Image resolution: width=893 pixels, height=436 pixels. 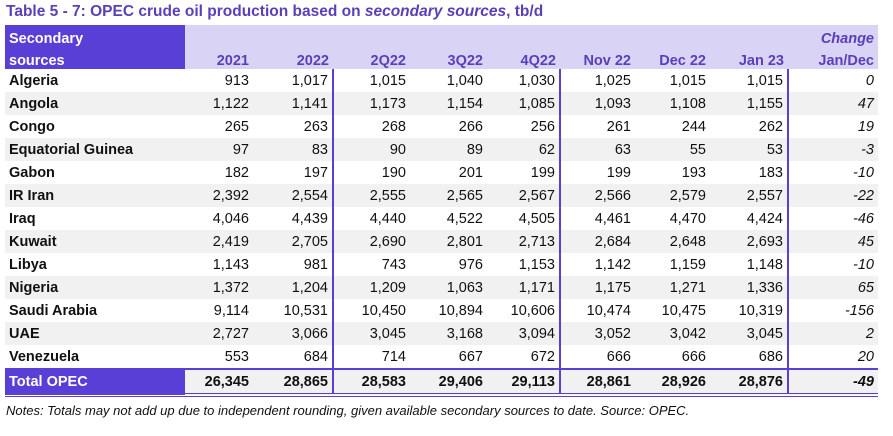 What do you see at coordinates (863, 264) in the screenshot?
I see `change-cell: -10` at bounding box center [863, 264].